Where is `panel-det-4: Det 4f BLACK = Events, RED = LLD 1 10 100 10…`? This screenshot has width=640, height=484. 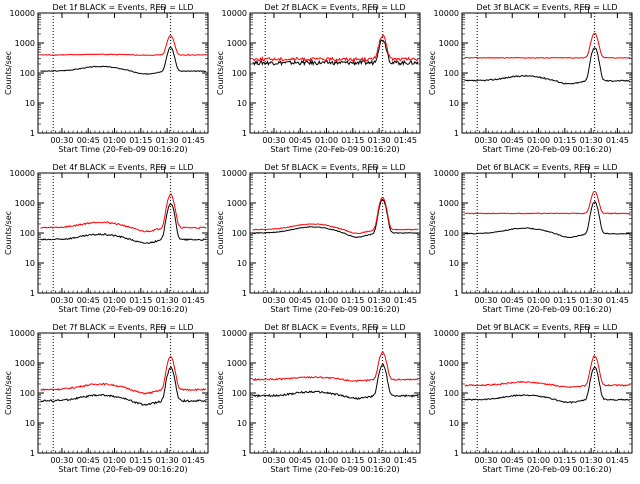 panel-det-4: Det 4f BLACK = Events, RED = LLD 1 10 100 10… is located at coordinates (106, 238).